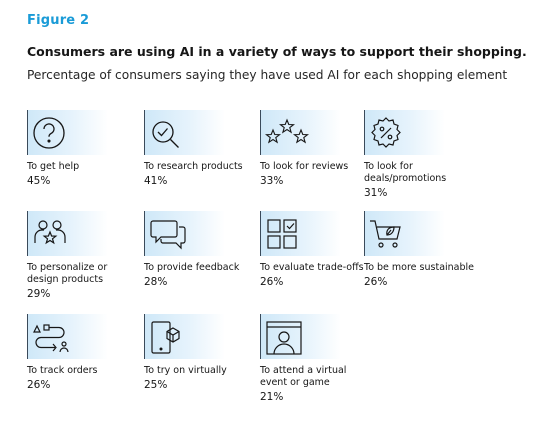  I want to click on tile-track-orders: To track orders 26%, so click(83, 353).